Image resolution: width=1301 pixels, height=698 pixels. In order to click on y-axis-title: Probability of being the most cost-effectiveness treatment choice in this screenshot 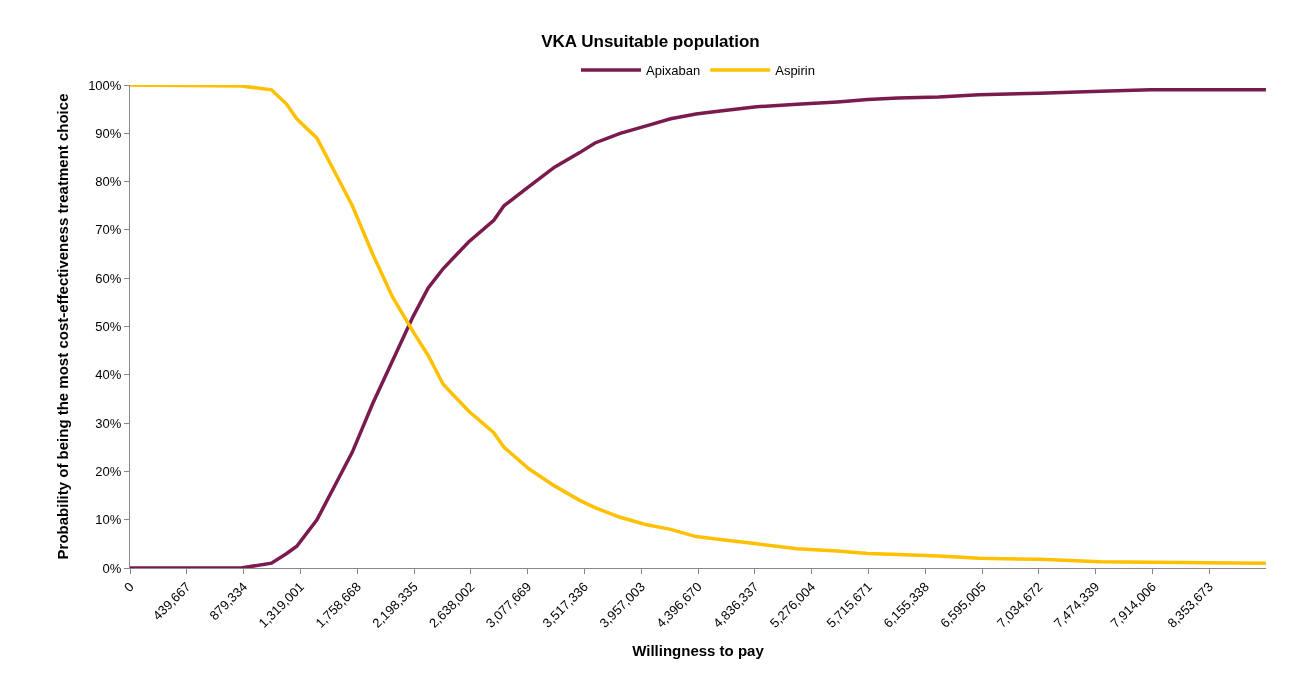, I will do `click(63, 326)`.